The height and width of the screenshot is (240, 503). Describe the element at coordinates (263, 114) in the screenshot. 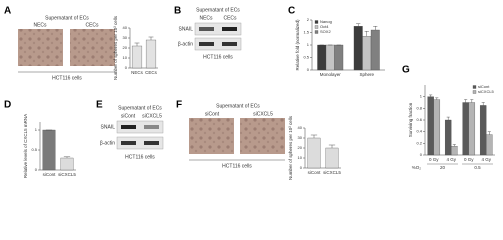

I see `image-label: siCXCL5` at that location.